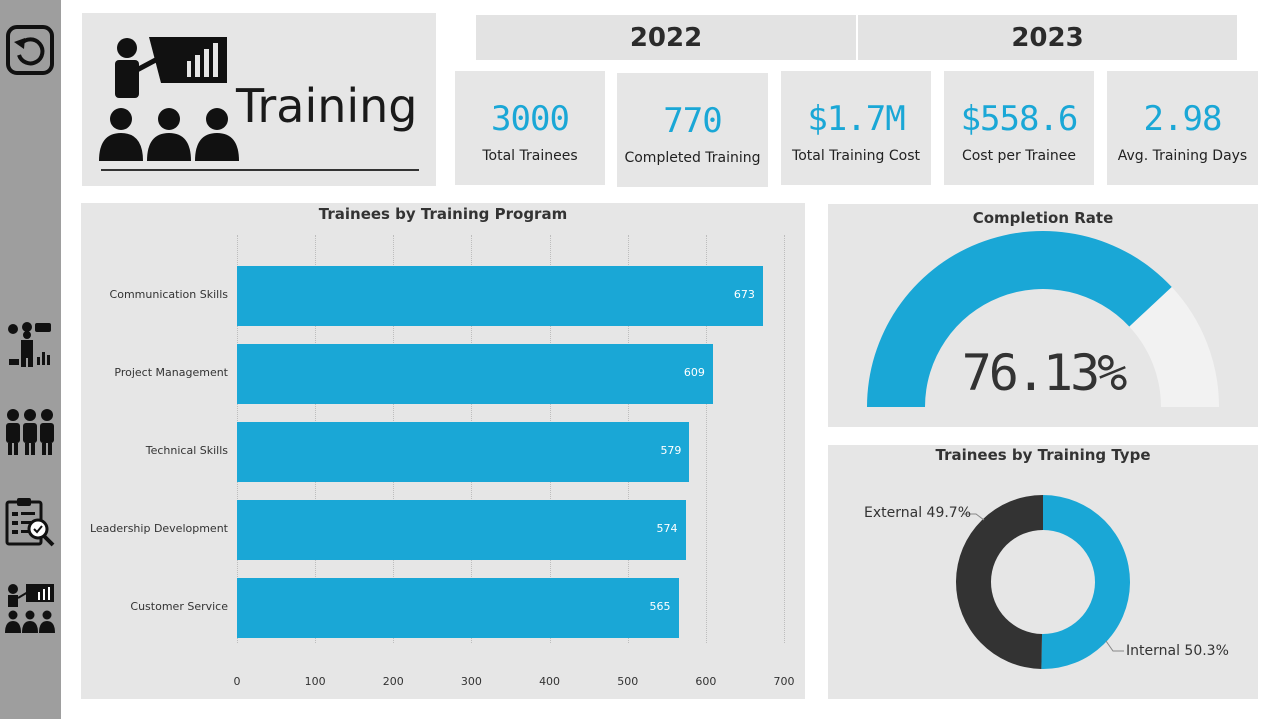 This screenshot has height=719, width=1279. What do you see at coordinates (30, 432) in the screenshot?
I see `team-icon` at bounding box center [30, 432].